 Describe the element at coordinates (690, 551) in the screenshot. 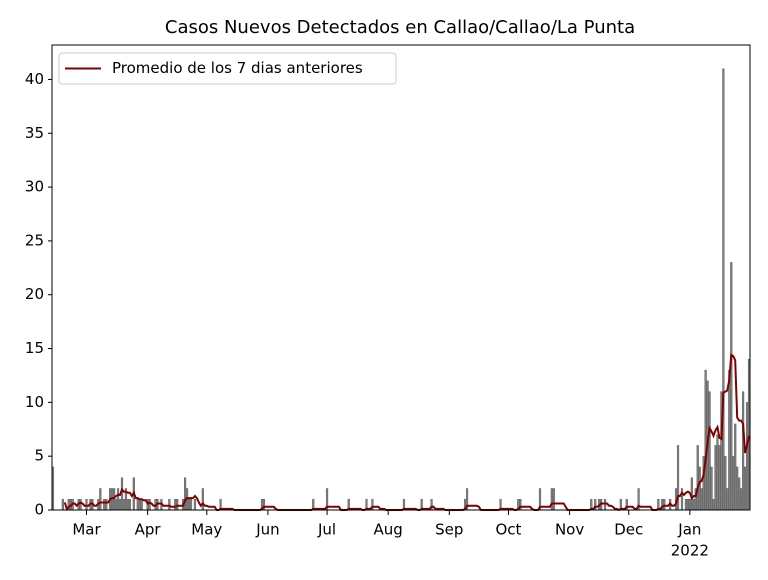

I see `x-year-label: 2022` at that location.